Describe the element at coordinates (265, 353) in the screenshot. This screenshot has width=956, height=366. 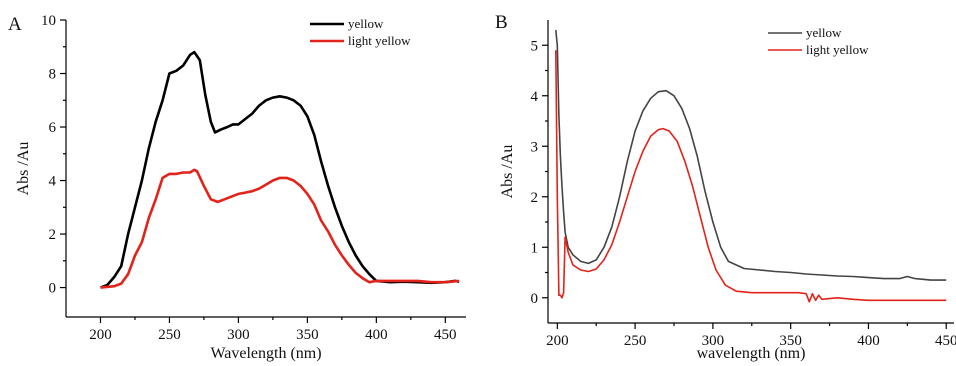
I see `x-axis-label: Wavelength (nm)` at that location.